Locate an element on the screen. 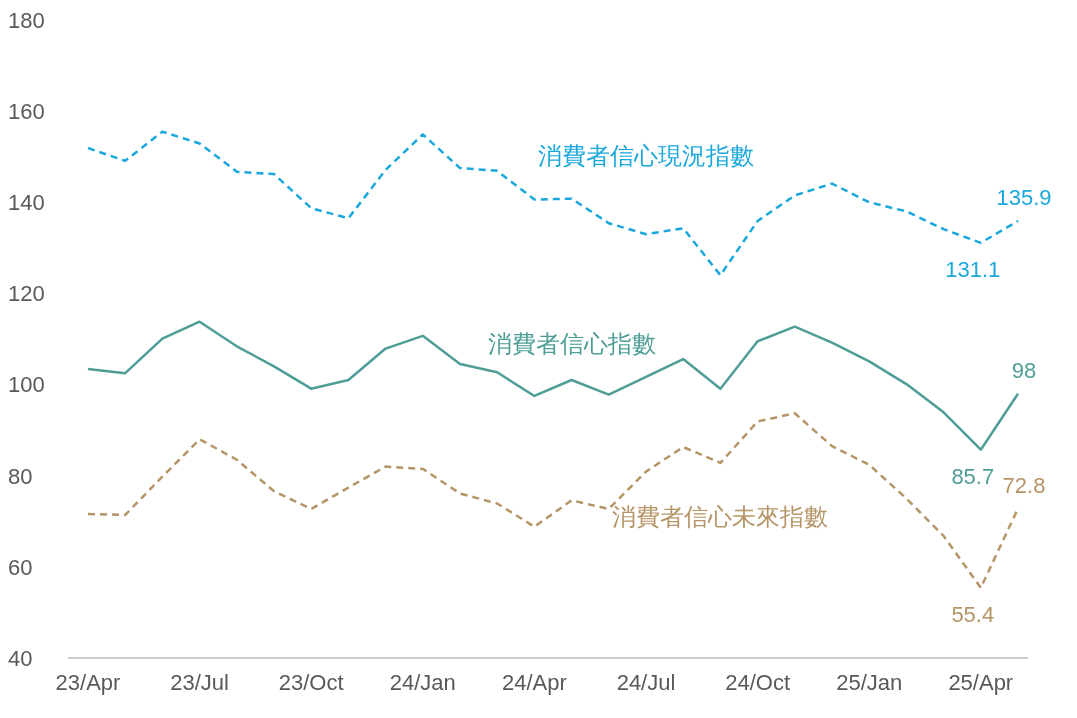  data-label: 85.7 is located at coordinates (973, 476).